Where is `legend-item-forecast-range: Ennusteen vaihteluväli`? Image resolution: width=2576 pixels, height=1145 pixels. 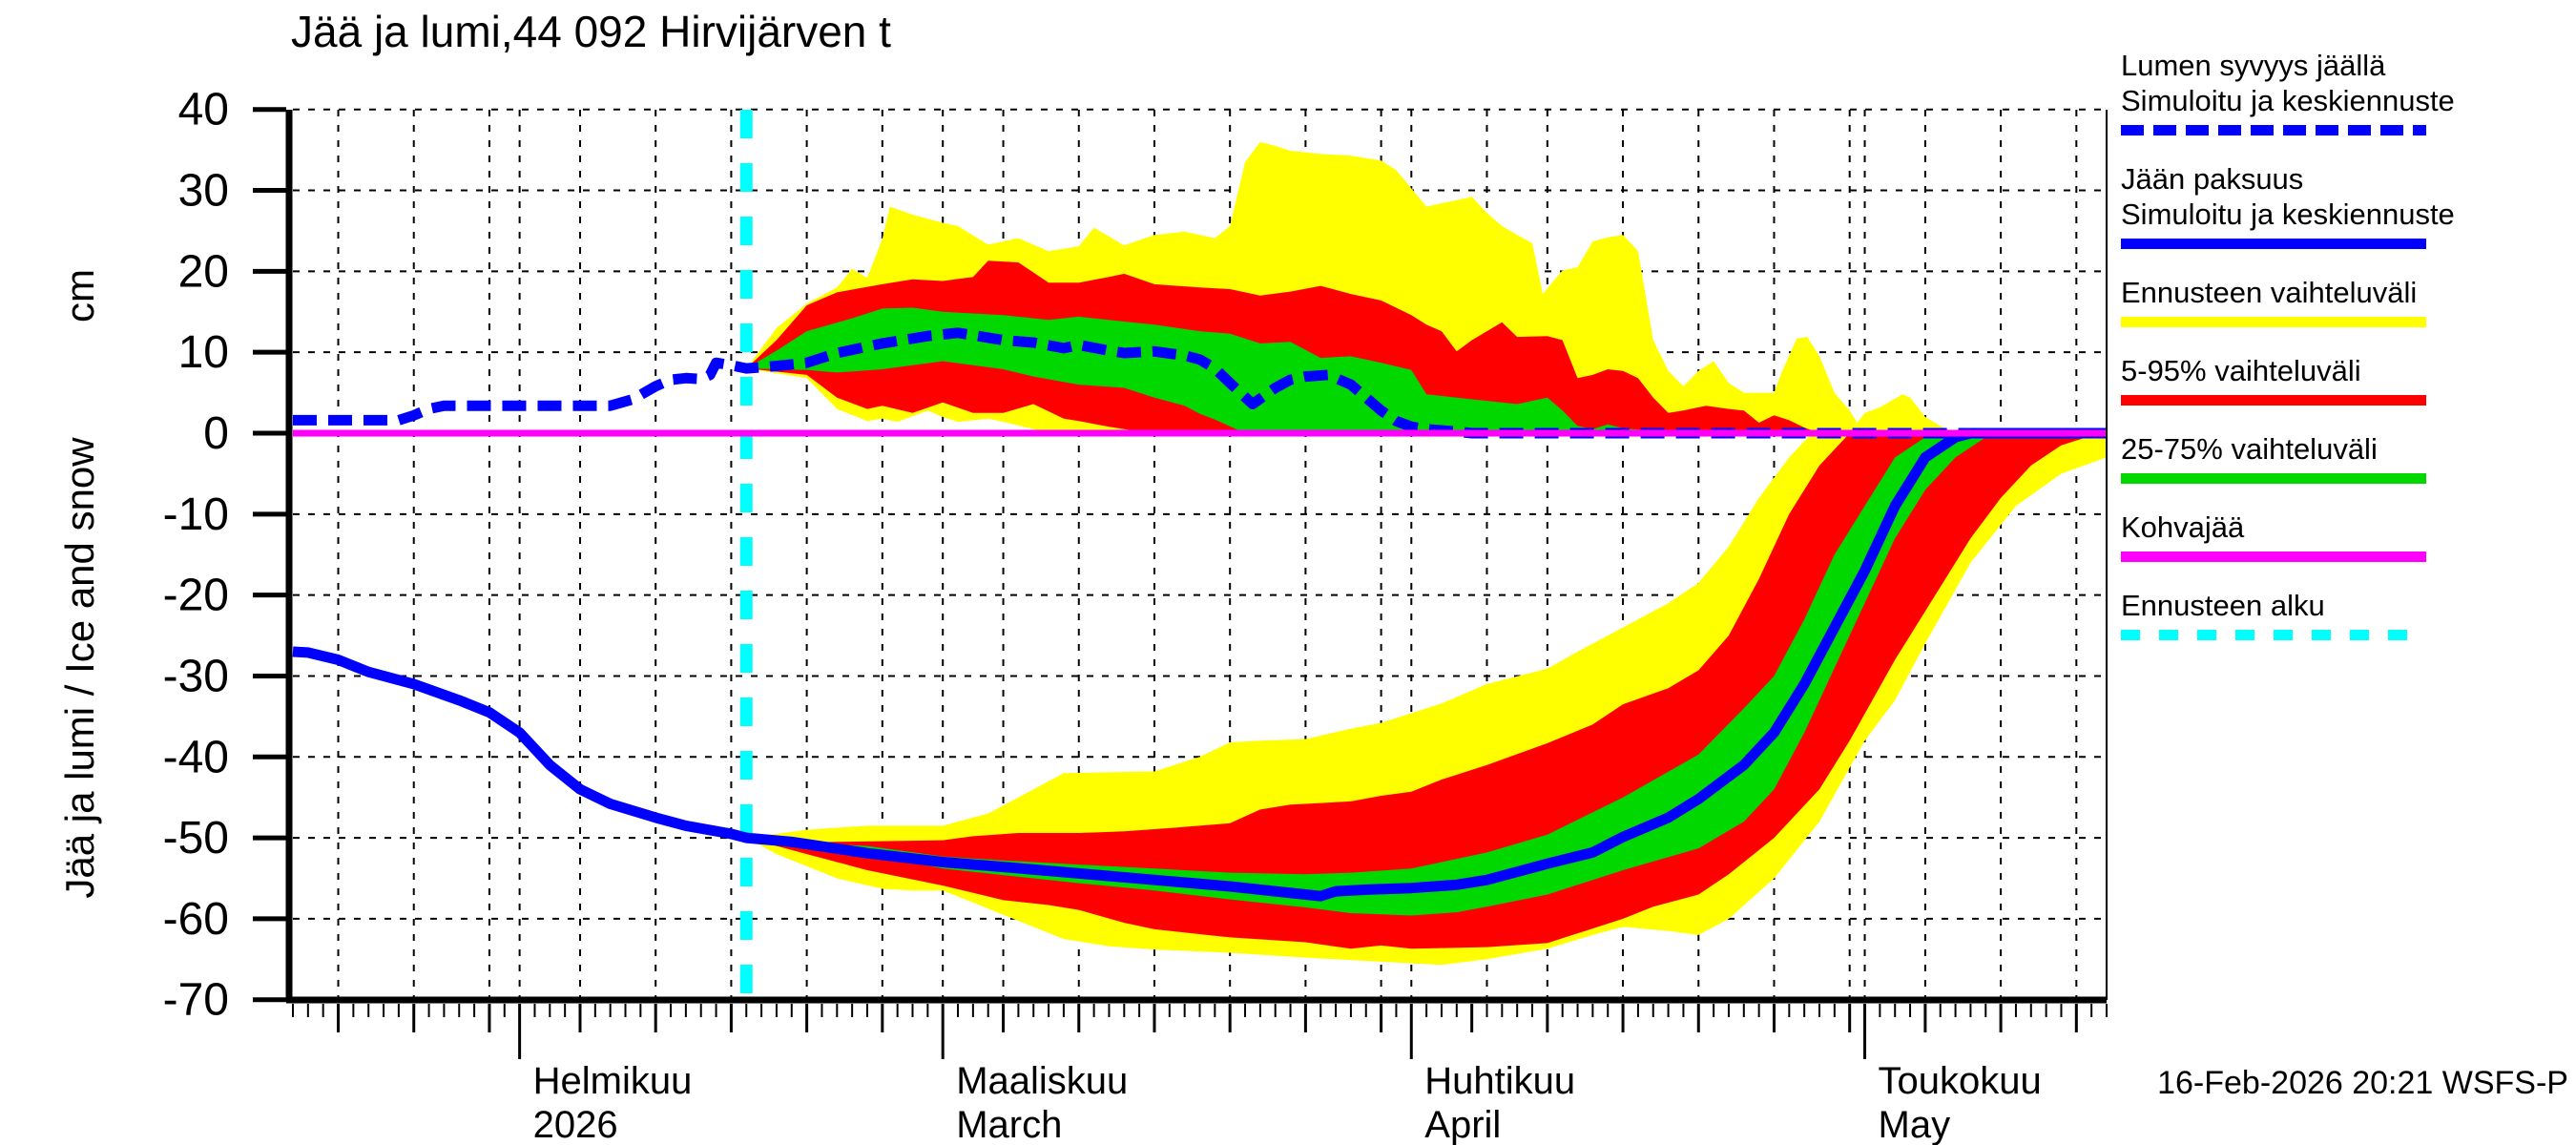
legend-item-forecast-range: Ennusteen vaihteluväli is located at coordinates (2345, 301).